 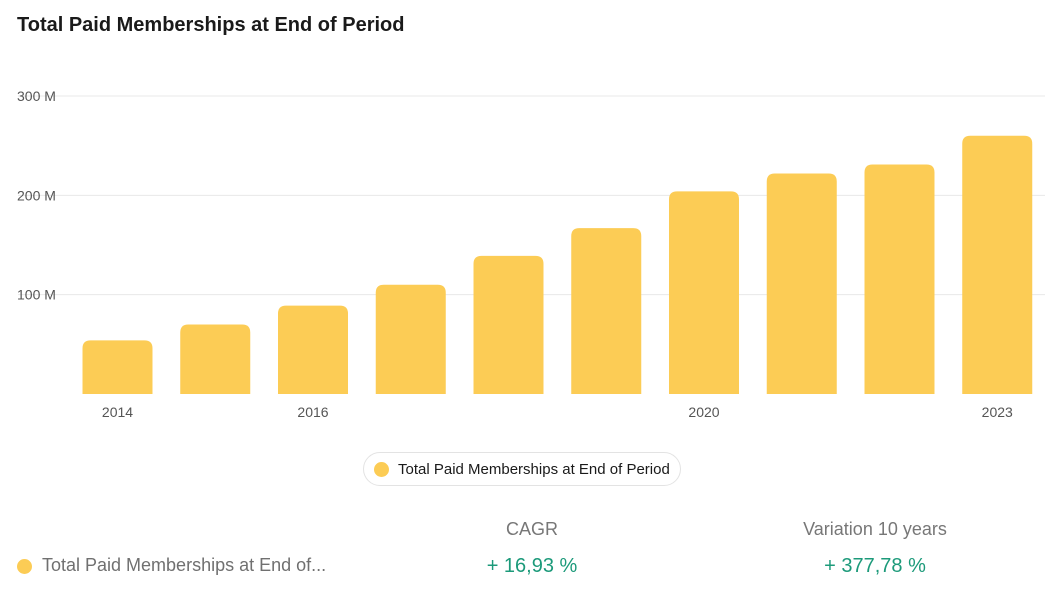 I want to click on bar-2017, so click(x=410, y=339).